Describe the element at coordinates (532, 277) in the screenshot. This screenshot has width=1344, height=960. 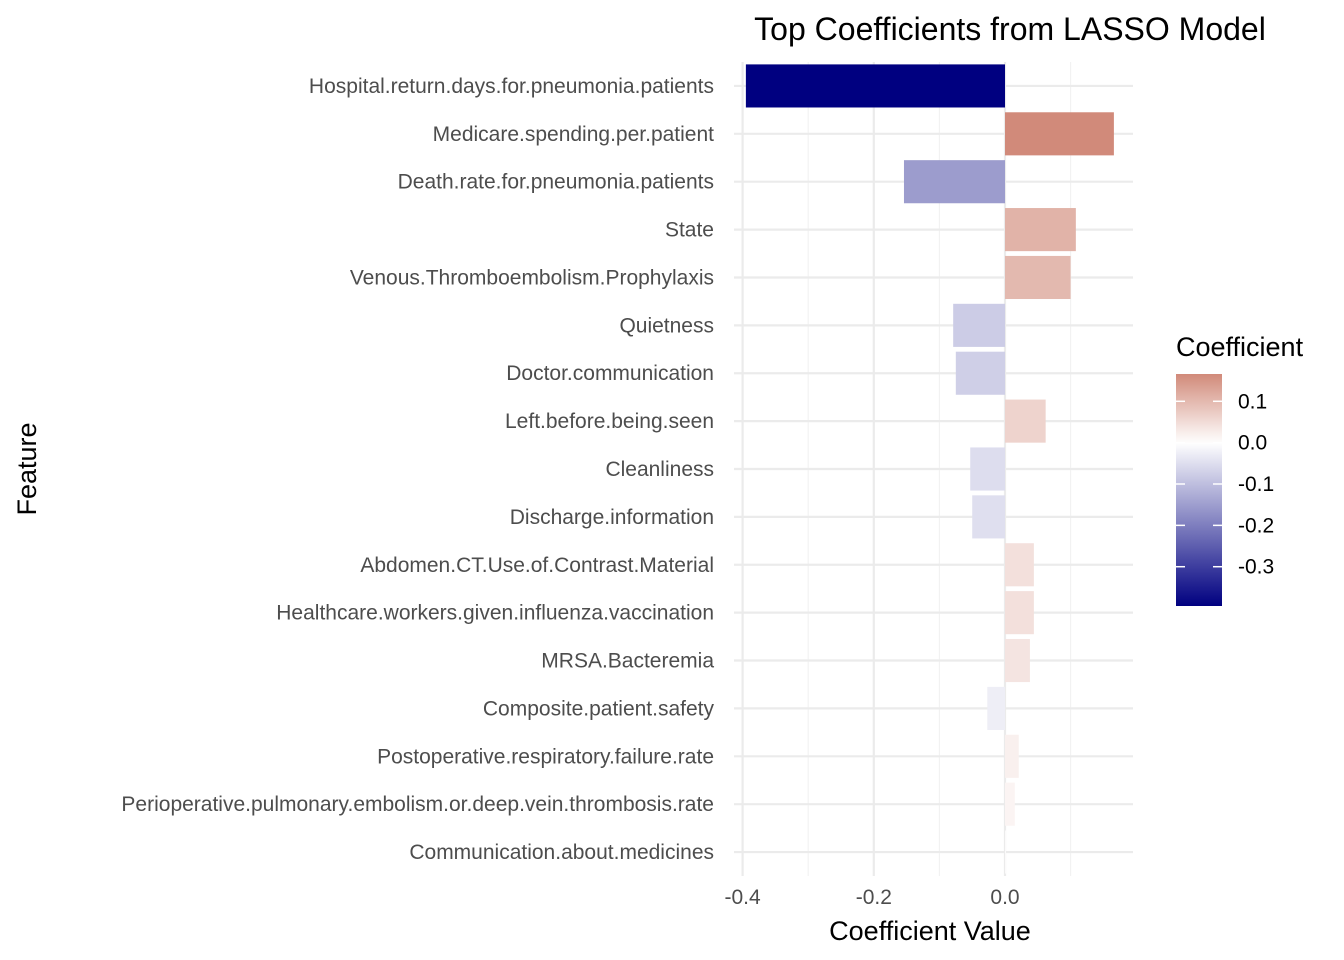
I see `y-tick-label: Venous.Thromboembolism.Prophylaxis` at that location.